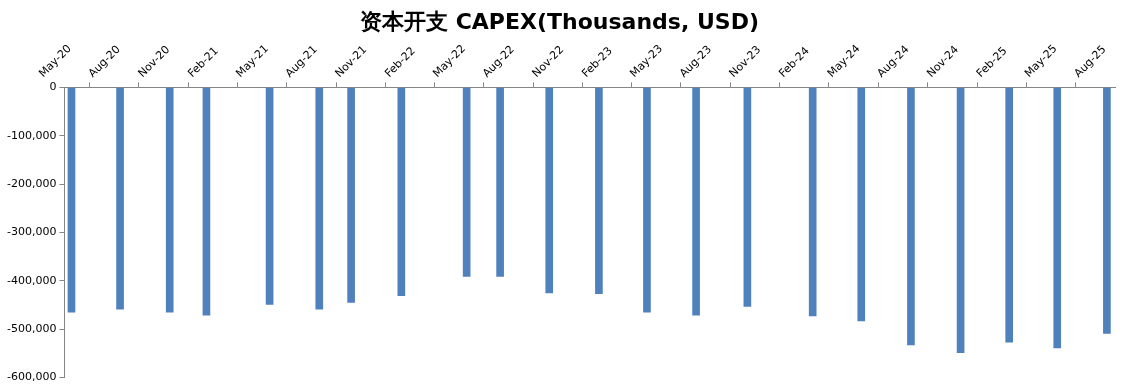 The image size is (1139, 387). Describe the element at coordinates (559, 21) in the screenshot. I see `chart-title: 资本开支 CAPEX(Thousands, USD)` at that location.